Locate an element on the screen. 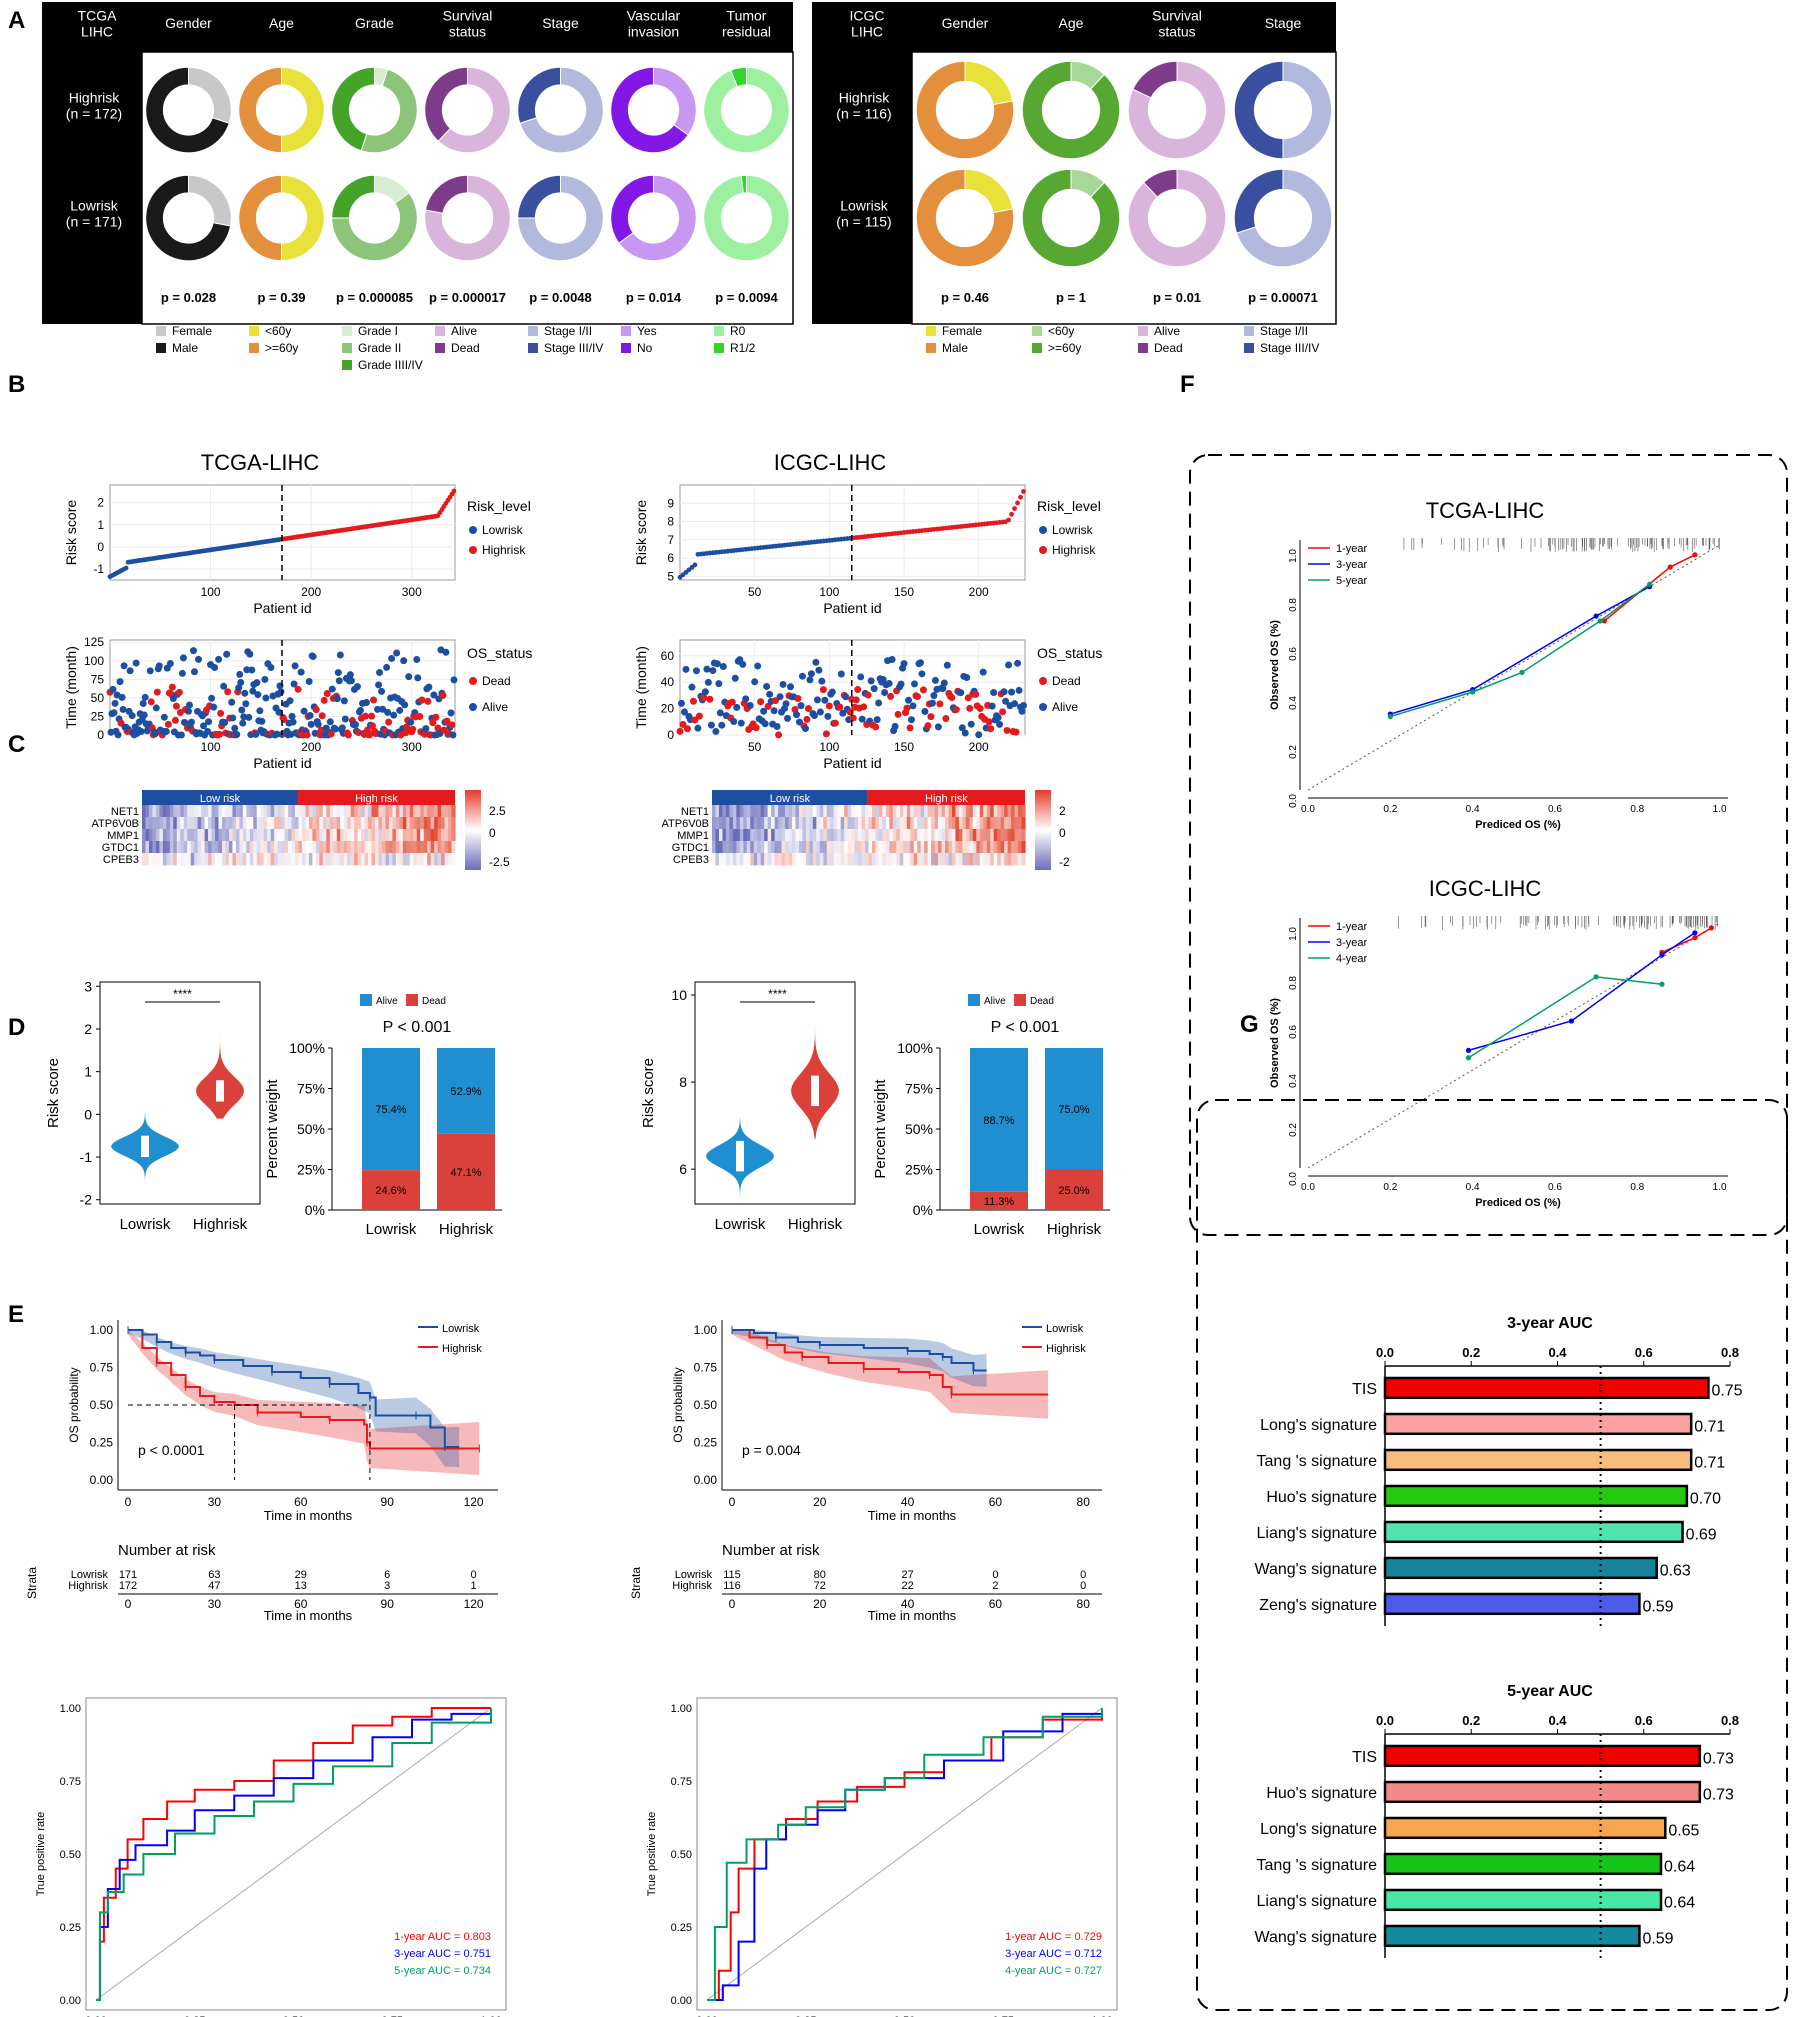 The height and width of the screenshot is (2017, 1799). tick-label: 100 is located at coordinates (829, 747).